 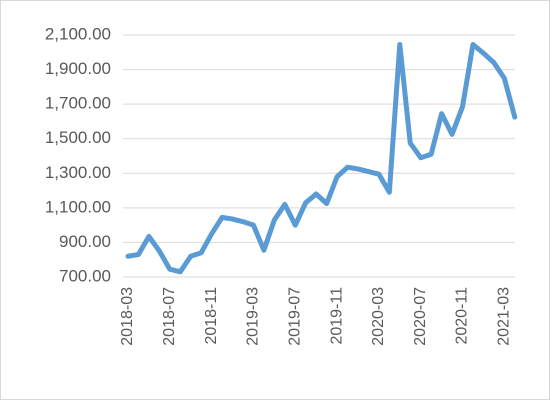 I want to click on x-tick-label: 2018-03, so click(x=127, y=316).